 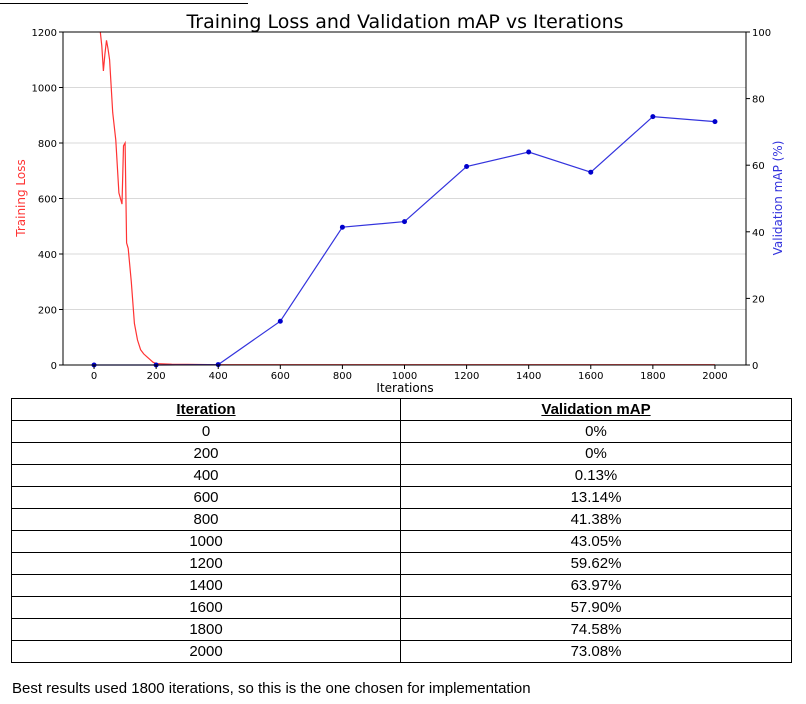 What do you see at coordinates (47, 255) in the screenshot?
I see `left-tick-label: 400` at bounding box center [47, 255].